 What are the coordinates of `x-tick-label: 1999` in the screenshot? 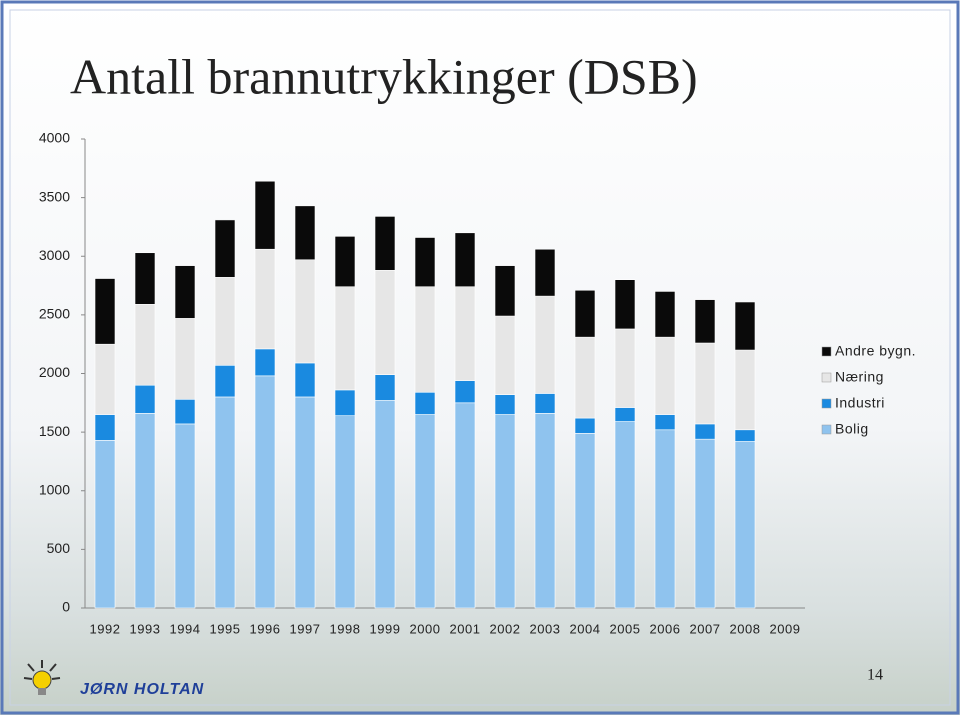 It's located at (385, 628).